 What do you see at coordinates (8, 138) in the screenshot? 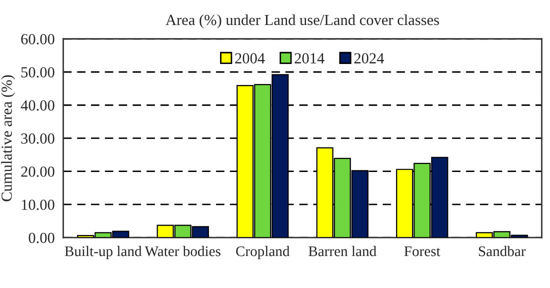
I see `y-axis-title: Cumulative area (%)` at bounding box center [8, 138].